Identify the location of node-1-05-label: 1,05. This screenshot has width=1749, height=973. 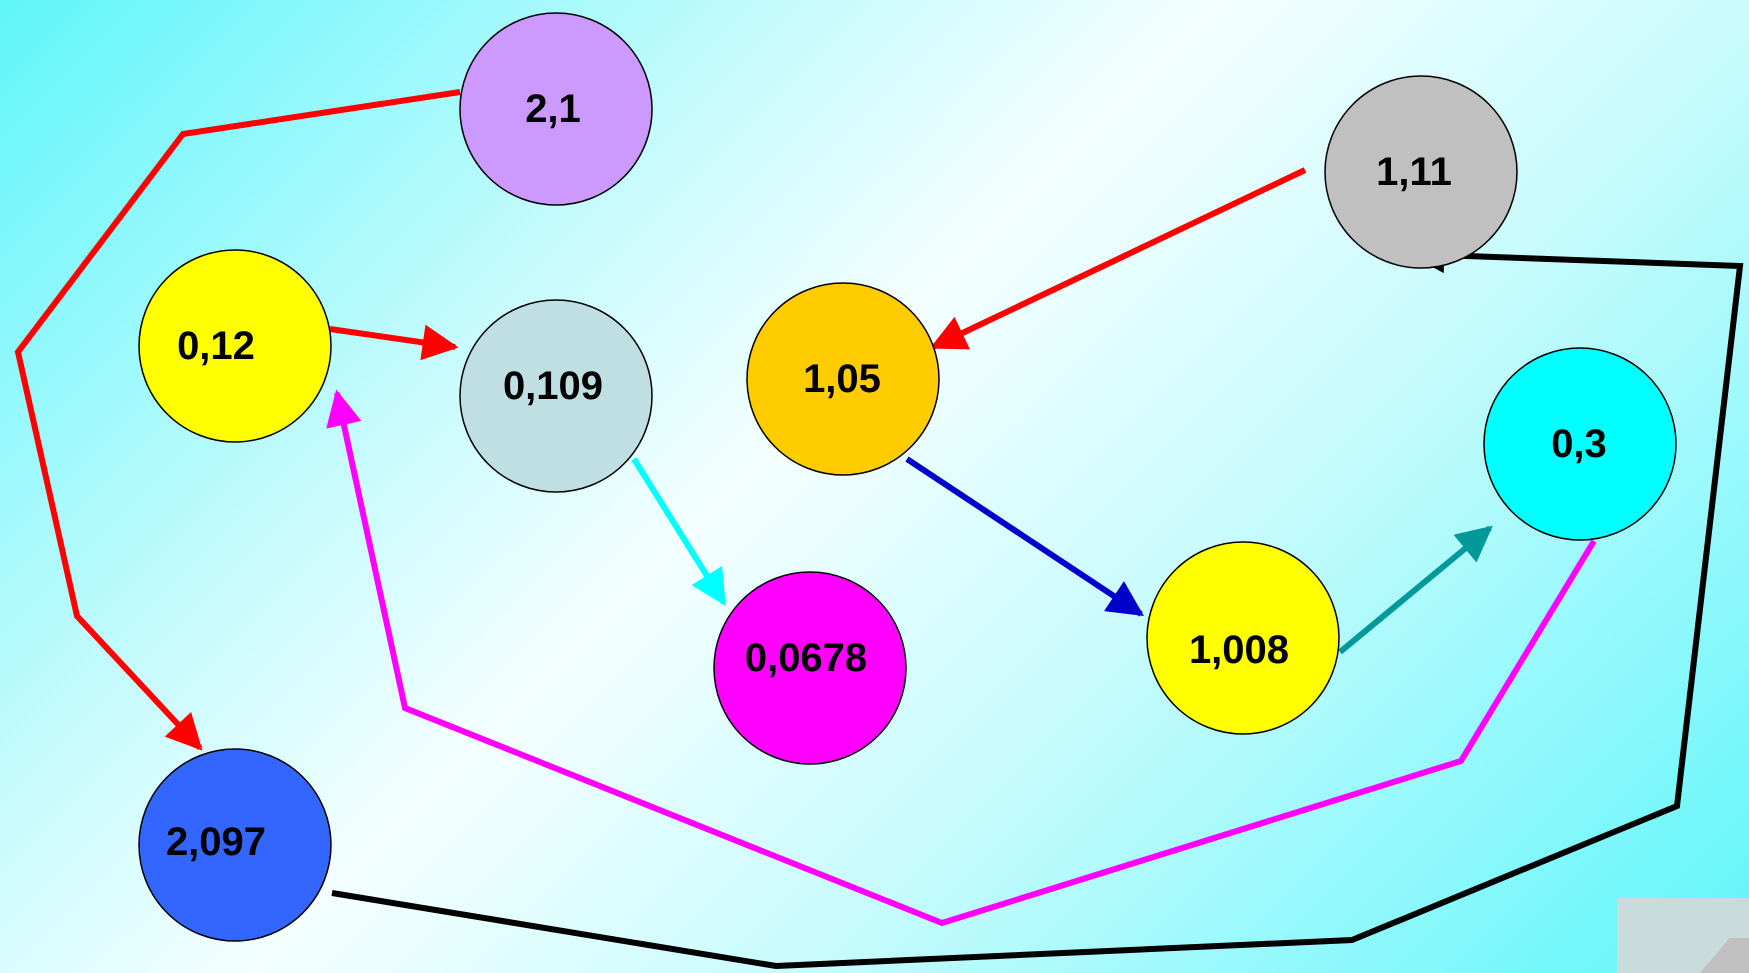
(842, 379).